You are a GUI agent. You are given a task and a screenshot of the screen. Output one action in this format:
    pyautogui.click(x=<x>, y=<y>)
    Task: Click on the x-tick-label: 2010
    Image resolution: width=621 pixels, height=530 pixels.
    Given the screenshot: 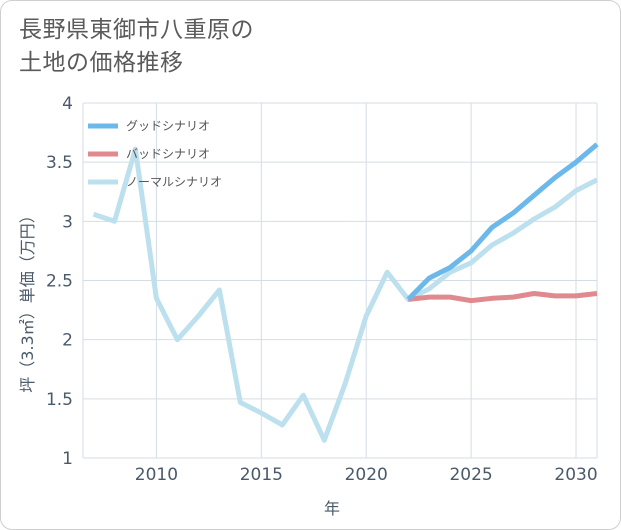 What is the action you would take?
    pyautogui.click(x=156, y=475)
    